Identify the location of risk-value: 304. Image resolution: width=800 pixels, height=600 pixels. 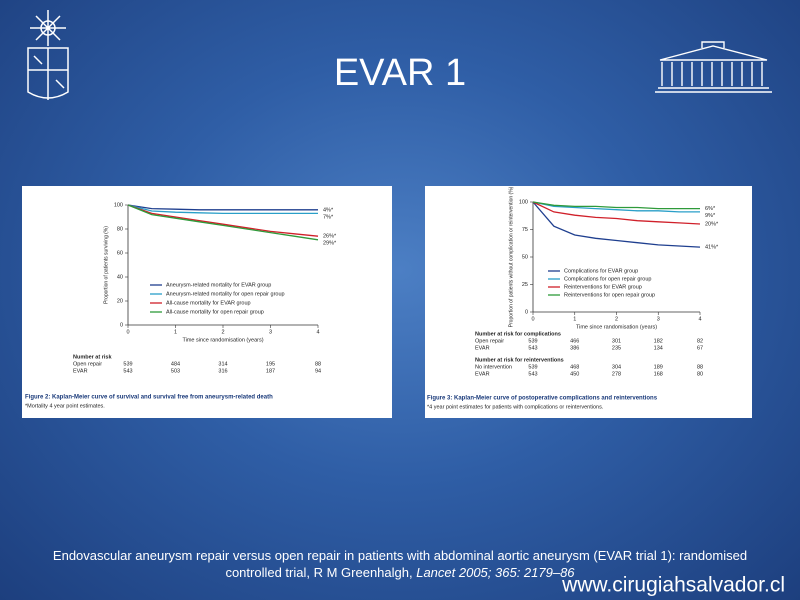
(616, 367).